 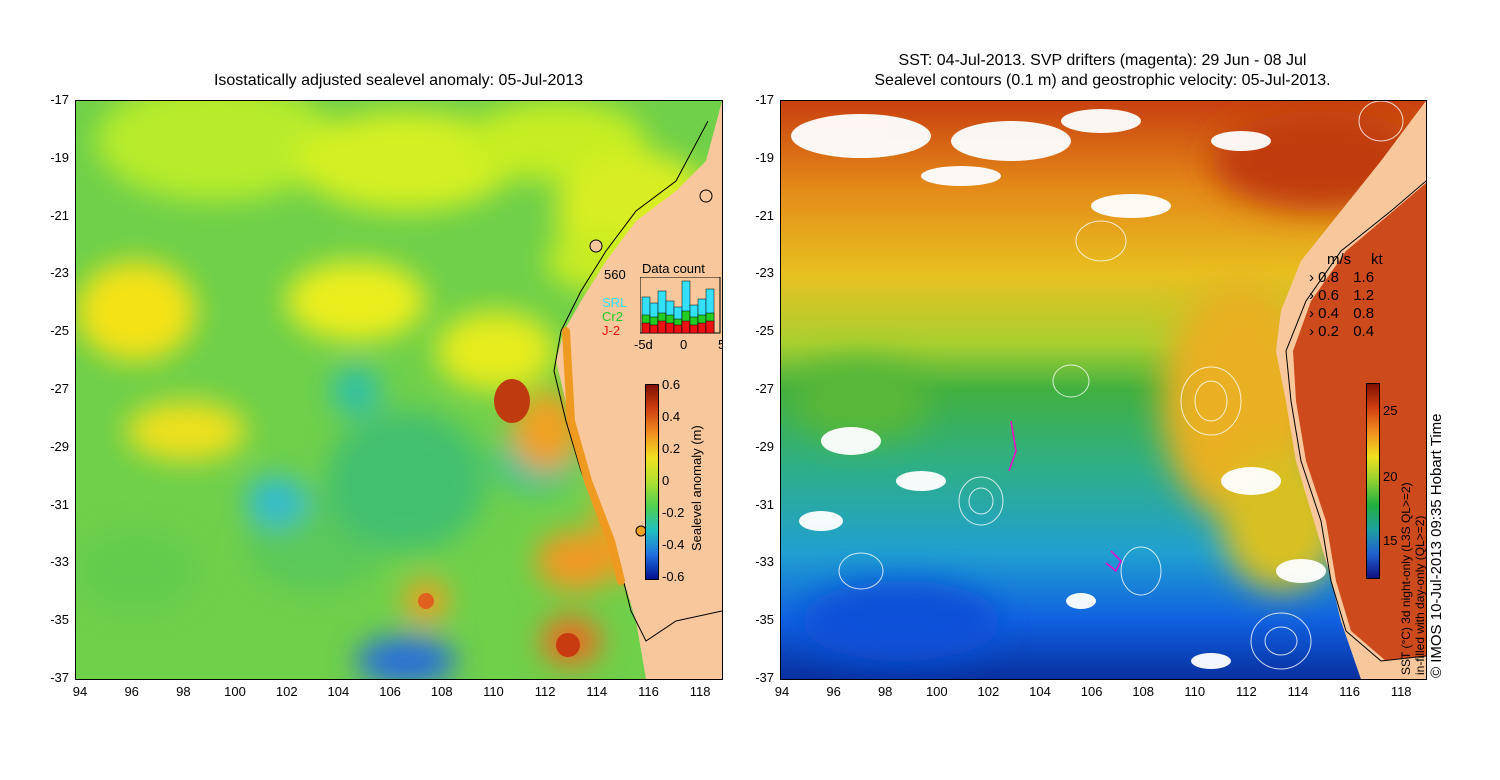 I want to click on left-x-tick: 104, so click(x=338, y=691).